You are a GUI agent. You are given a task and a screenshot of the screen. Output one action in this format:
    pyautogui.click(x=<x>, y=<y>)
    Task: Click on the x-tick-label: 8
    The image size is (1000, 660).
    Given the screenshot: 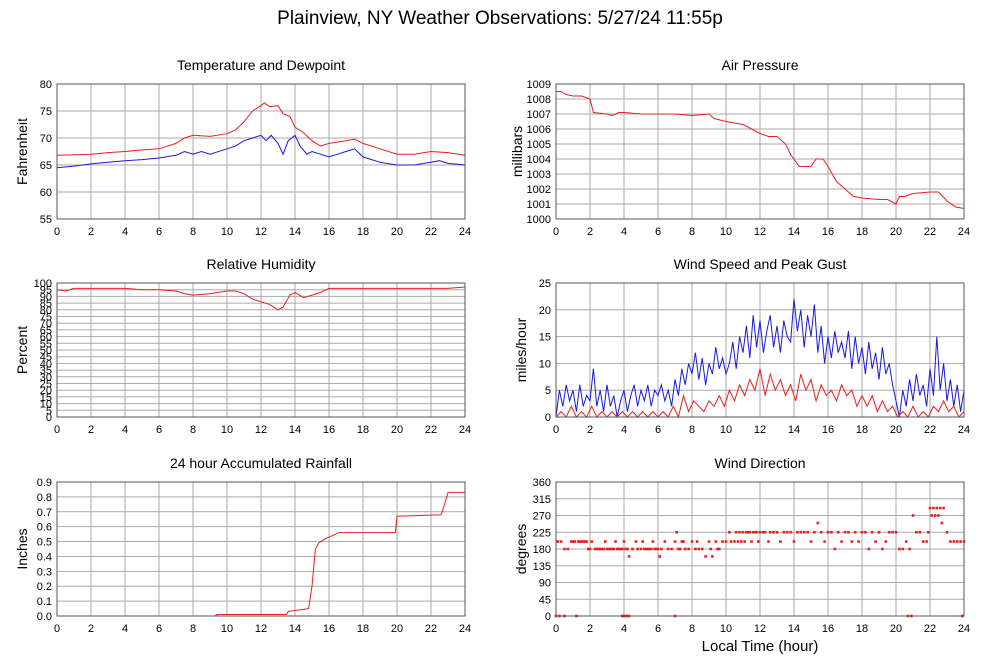 What is the action you would take?
    pyautogui.click(x=193, y=629)
    